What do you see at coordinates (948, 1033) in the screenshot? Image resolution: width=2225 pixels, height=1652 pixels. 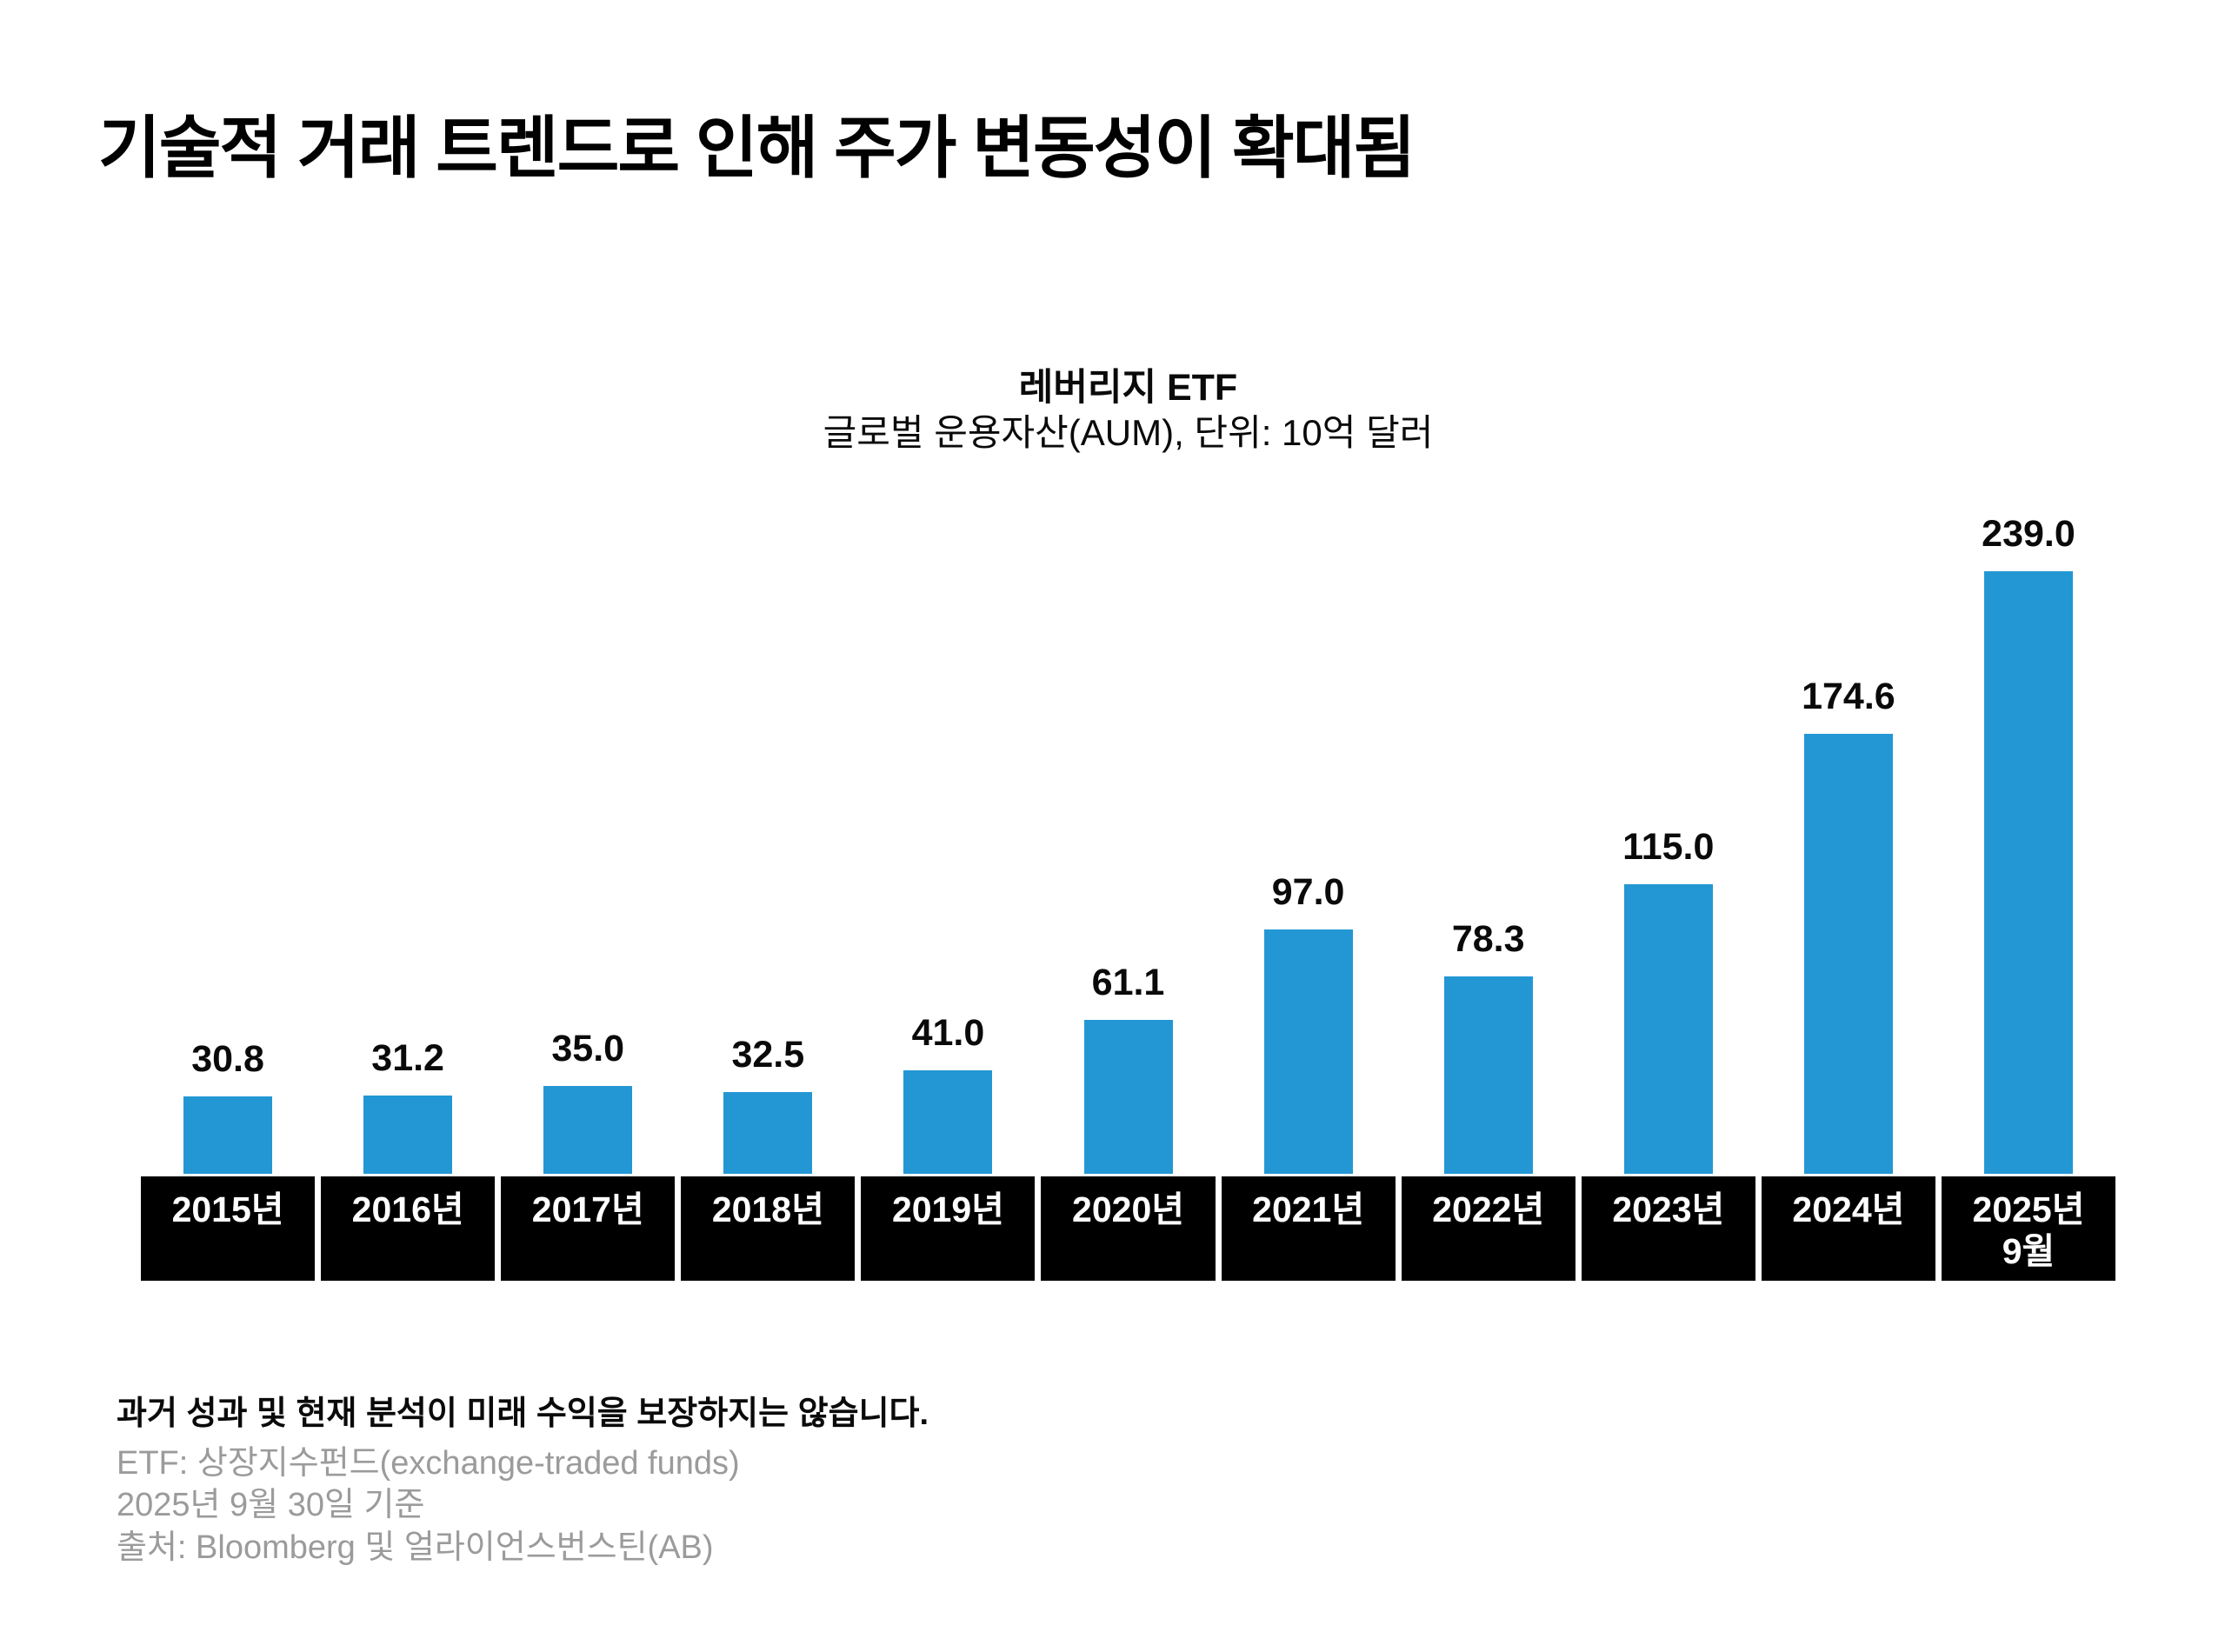 I see `bar-value-label: 41.0` at bounding box center [948, 1033].